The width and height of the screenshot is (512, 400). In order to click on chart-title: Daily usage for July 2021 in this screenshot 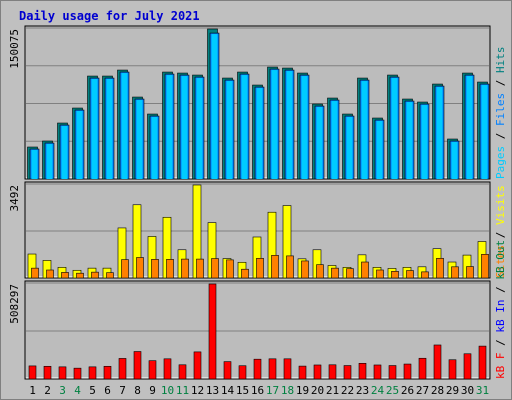, I will do `click(109, 16)`.